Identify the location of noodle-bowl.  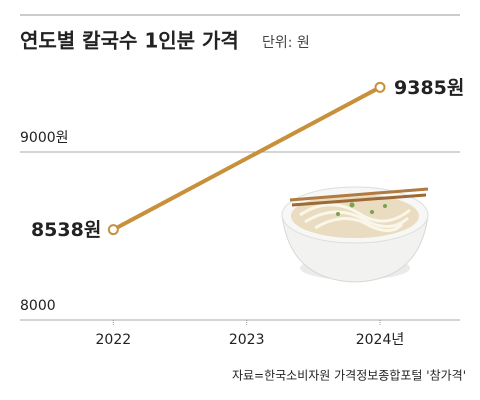
(355, 234).